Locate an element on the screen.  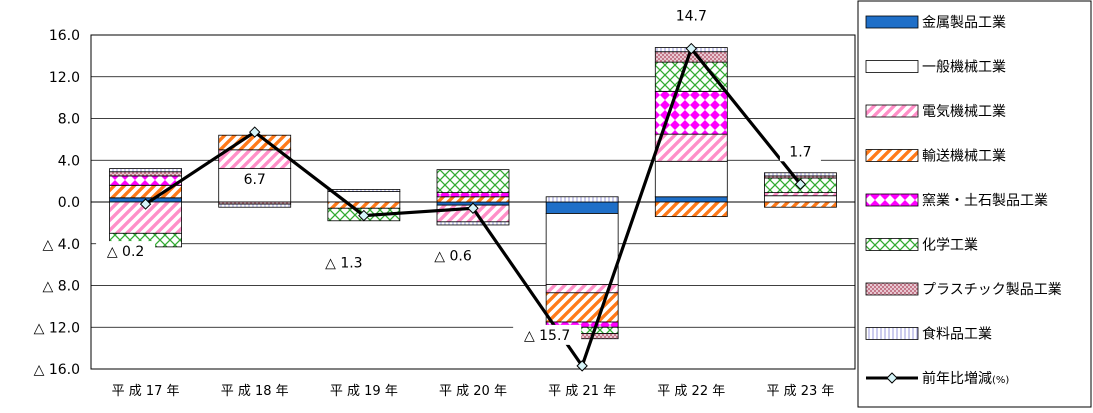
y-tick-label: 0.0 is located at coordinates (69, 203).